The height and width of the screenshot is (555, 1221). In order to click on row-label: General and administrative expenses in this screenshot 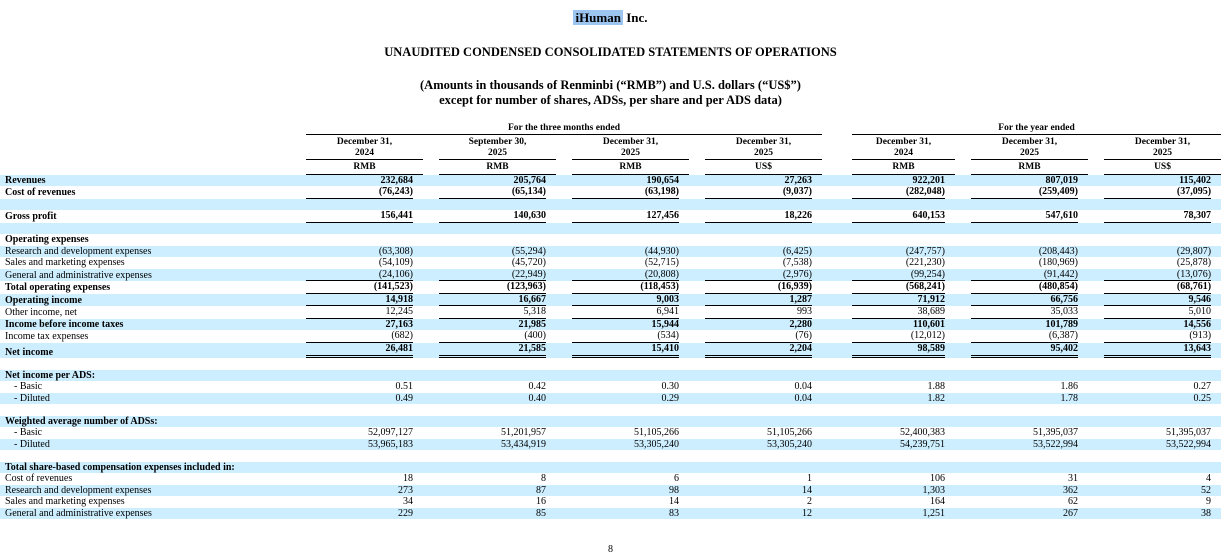, I will do `click(78, 275)`.